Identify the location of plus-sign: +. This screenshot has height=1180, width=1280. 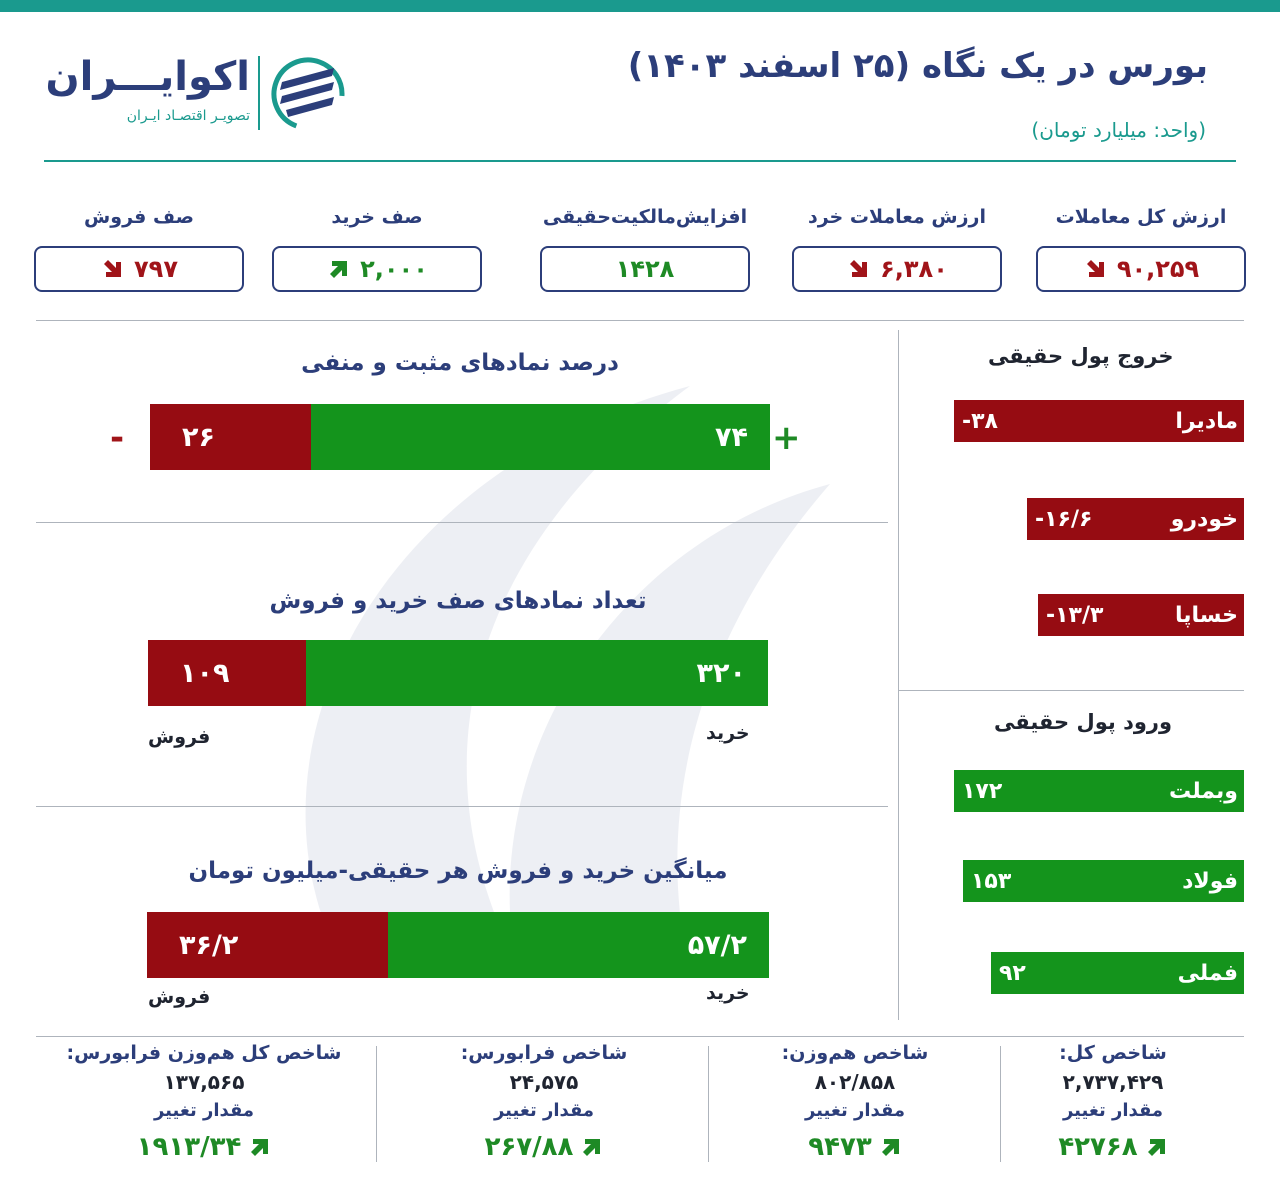
(786, 438).